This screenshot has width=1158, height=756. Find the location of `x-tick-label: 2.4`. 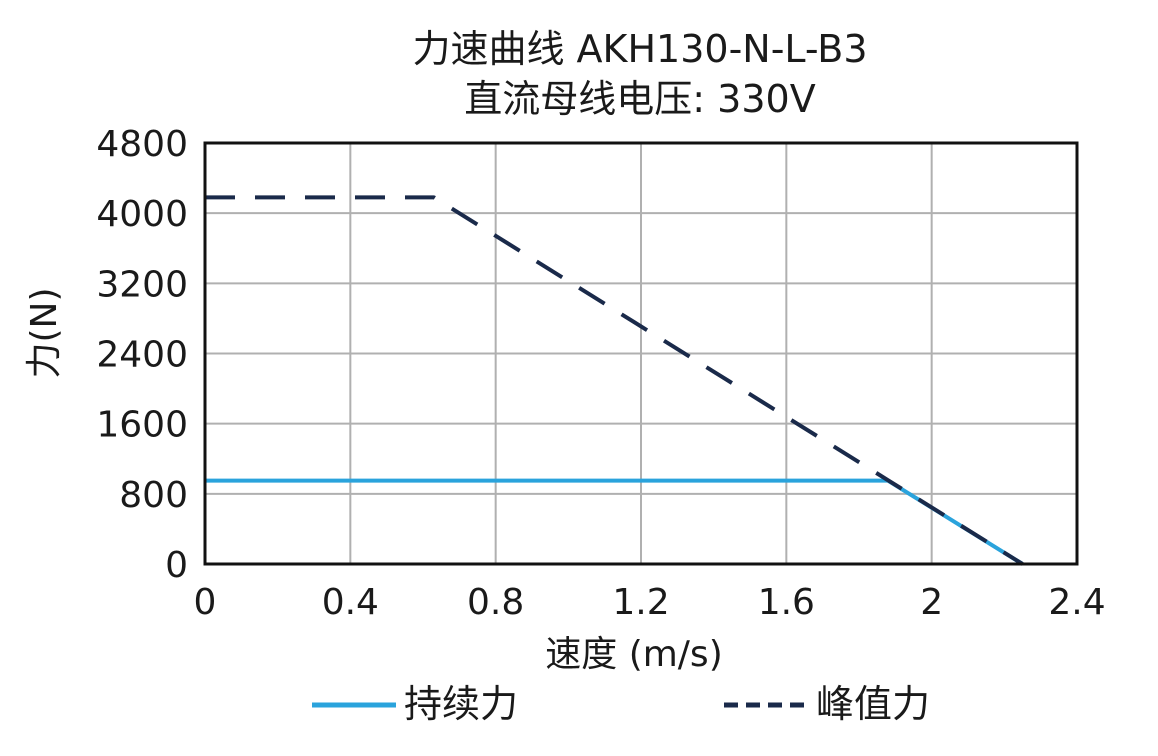

x-tick-label: 2.4 is located at coordinates (1076, 602).